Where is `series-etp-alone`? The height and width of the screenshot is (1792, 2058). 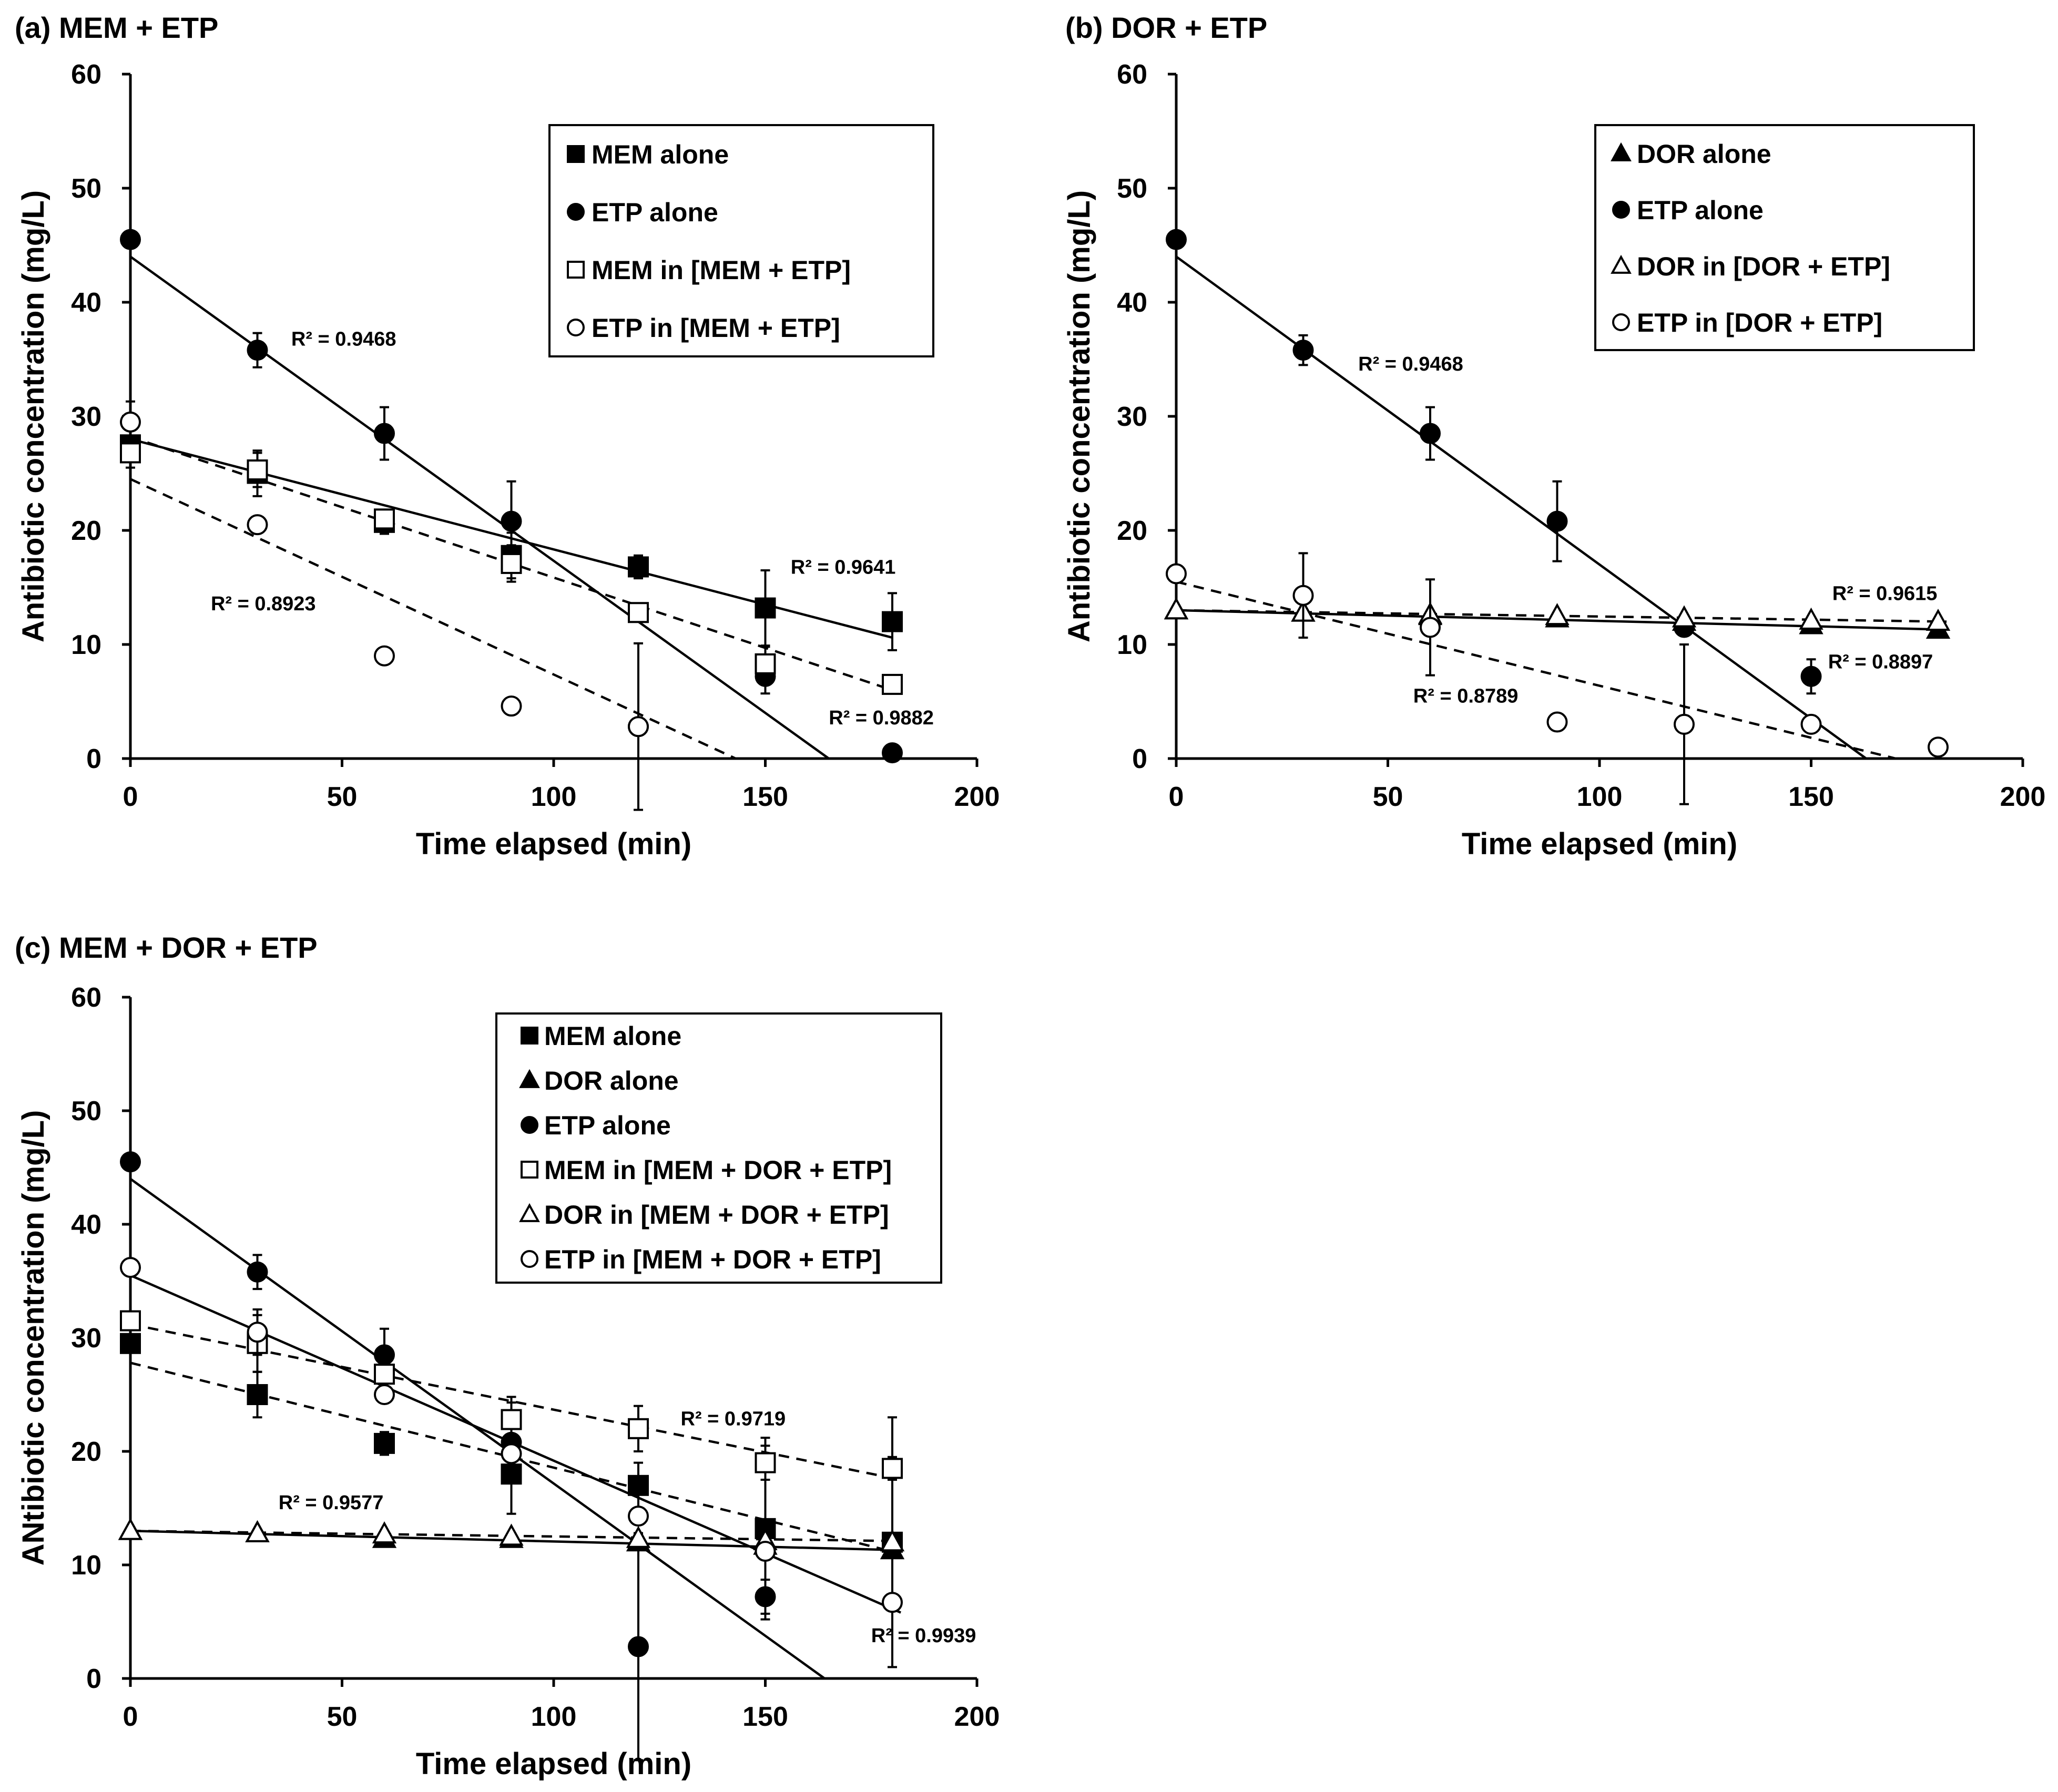
series-etp-alone is located at coordinates (1494, 462).